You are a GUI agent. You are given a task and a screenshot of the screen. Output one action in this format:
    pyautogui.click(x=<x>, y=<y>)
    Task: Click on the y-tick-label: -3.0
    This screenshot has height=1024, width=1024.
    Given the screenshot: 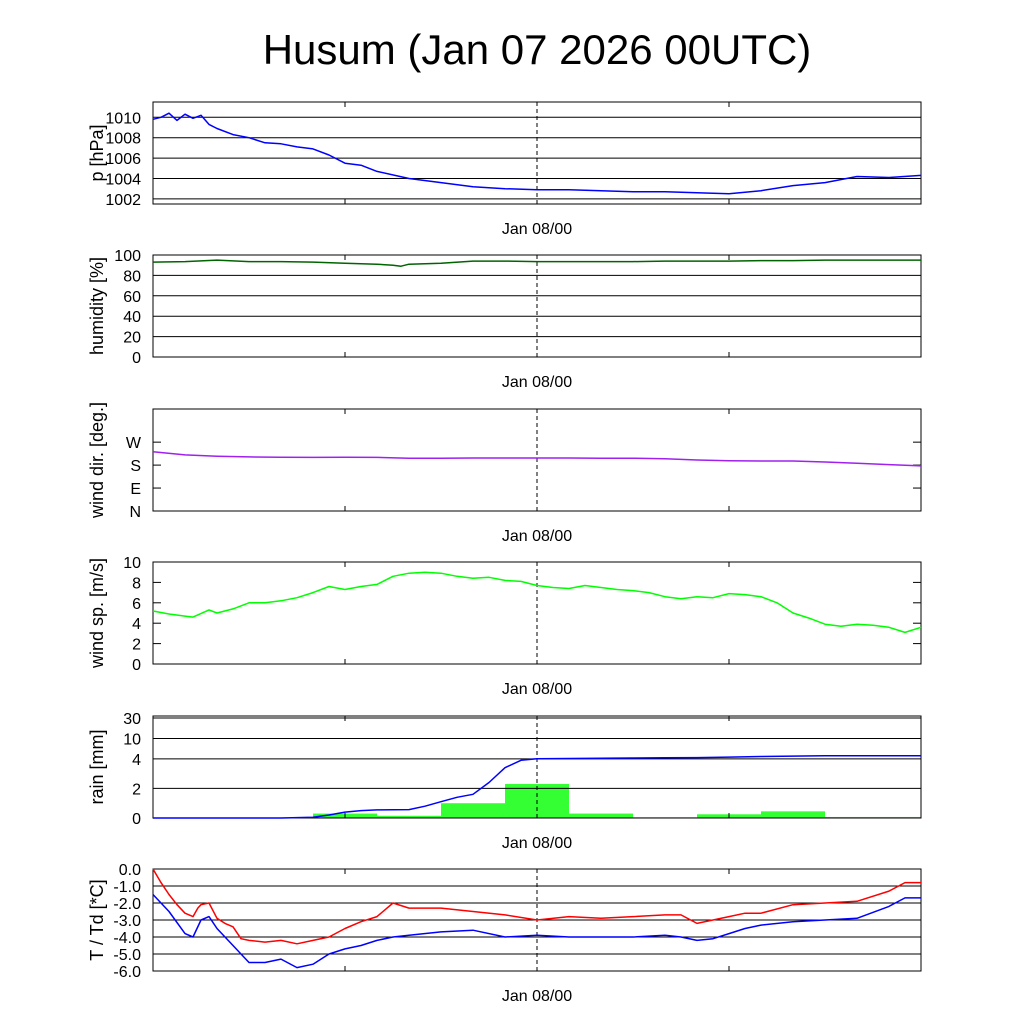 What is the action you would take?
    pyautogui.click(x=127, y=921)
    